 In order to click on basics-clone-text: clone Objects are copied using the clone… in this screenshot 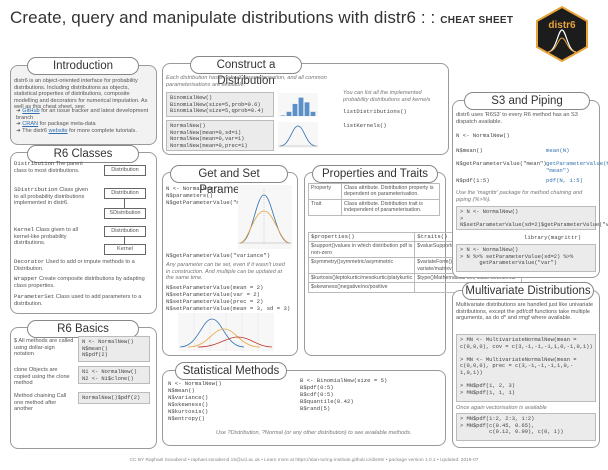, I will do `click(42, 377)`.